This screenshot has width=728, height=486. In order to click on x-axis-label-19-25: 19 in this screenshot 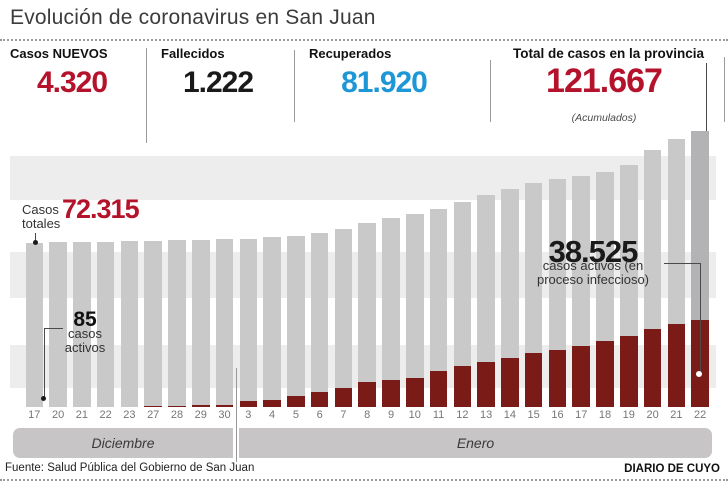, I will do `click(628, 415)`.